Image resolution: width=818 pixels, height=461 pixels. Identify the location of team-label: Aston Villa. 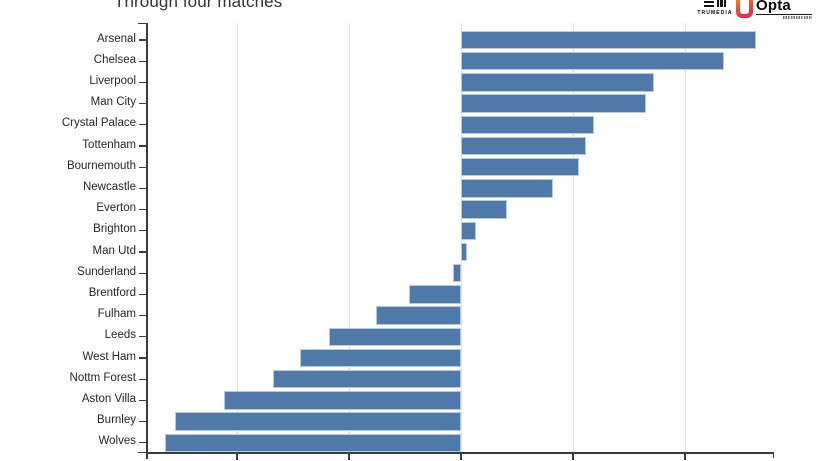
(108, 398).